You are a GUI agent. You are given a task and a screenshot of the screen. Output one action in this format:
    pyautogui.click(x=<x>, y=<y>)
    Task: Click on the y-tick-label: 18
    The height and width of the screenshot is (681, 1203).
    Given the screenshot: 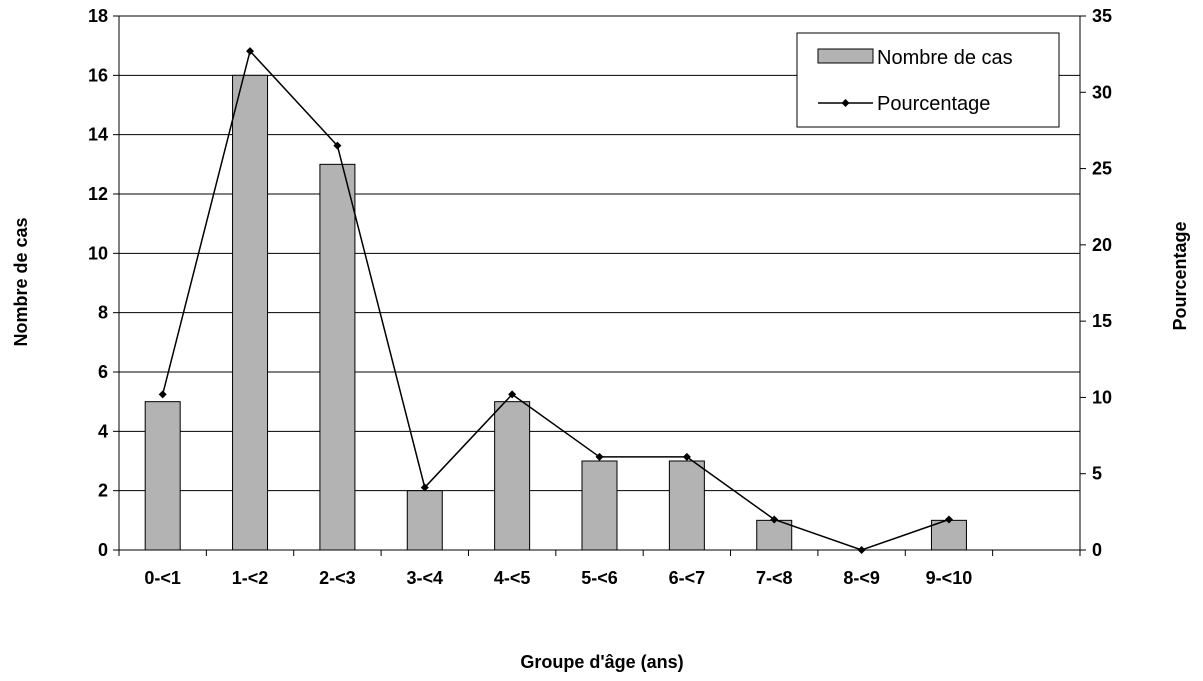 What is the action you would take?
    pyautogui.click(x=98, y=16)
    